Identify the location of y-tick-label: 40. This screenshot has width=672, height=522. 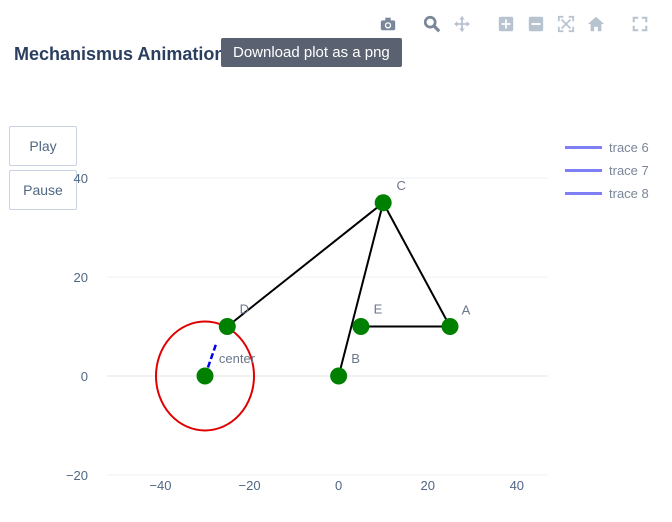
(81, 178).